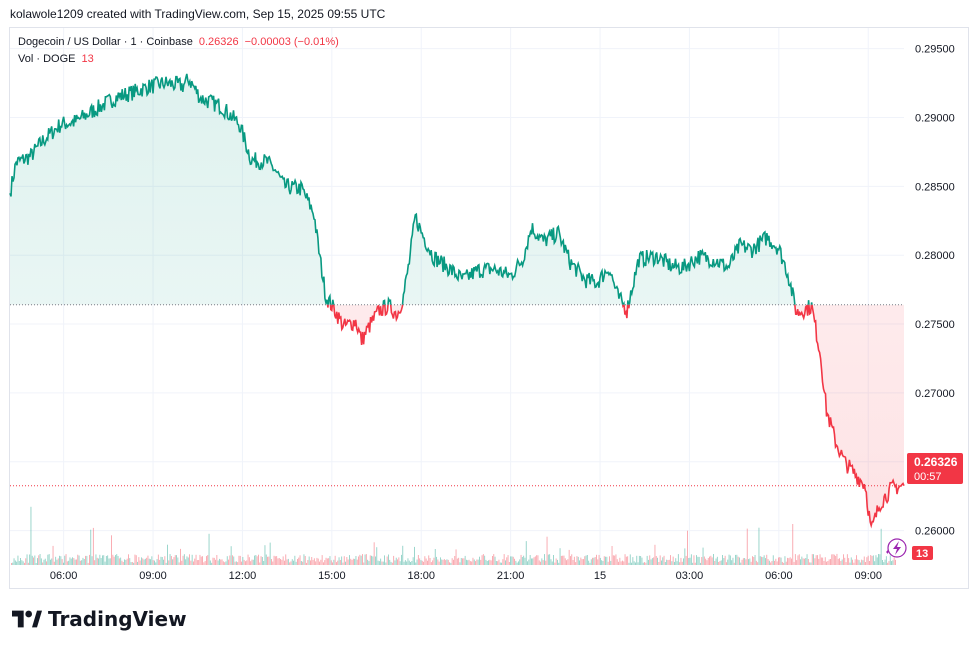 The height and width of the screenshot is (649, 980). I want to click on tradingview-logo: TradingView, so click(99, 619).